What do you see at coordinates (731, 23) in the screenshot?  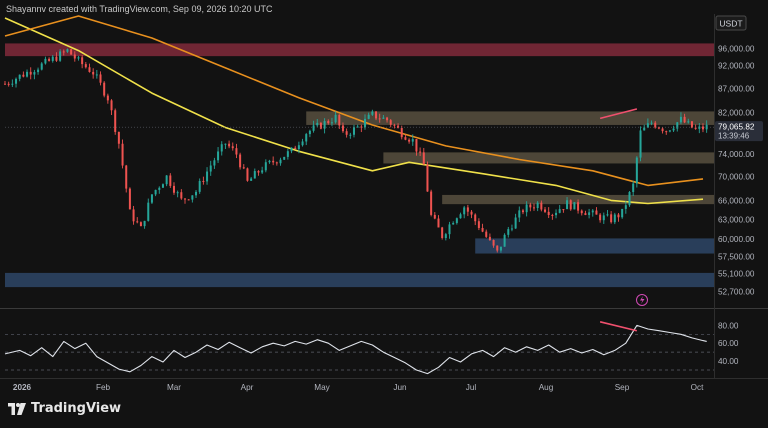 I see `currency-label: USDT` at bounding box center [731, 23].